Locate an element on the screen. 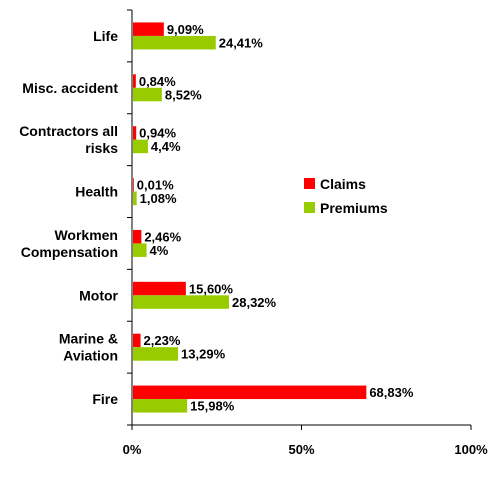 Image resolution: width=497 pixels, height=479 pixels. category-label-6-line0: Marine & is located at coordinates (88, 339).